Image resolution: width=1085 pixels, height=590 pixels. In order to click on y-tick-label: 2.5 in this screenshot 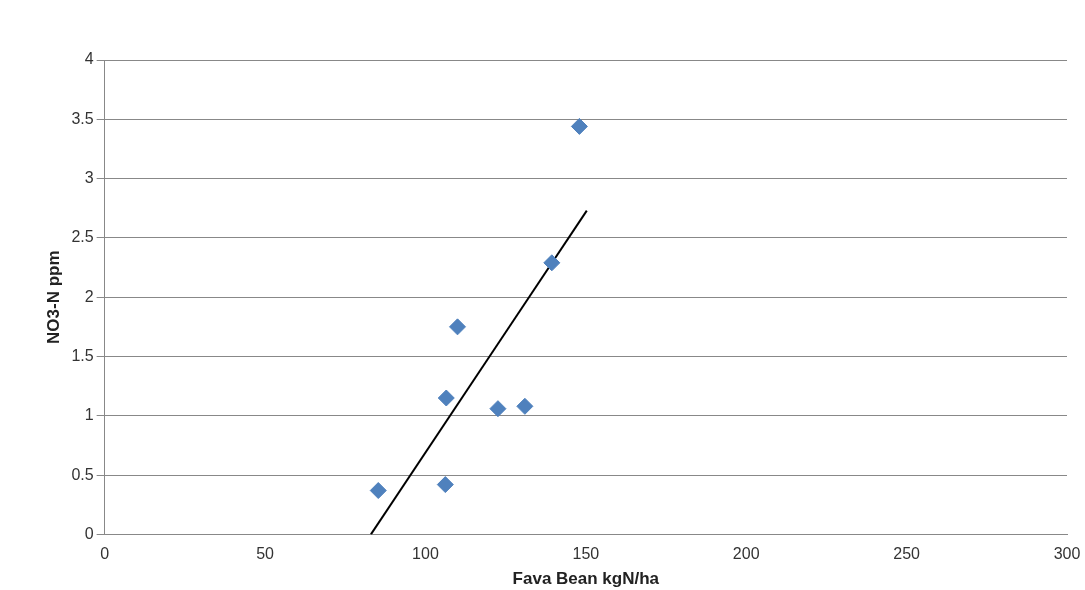, I will do `click(82, 237)`.